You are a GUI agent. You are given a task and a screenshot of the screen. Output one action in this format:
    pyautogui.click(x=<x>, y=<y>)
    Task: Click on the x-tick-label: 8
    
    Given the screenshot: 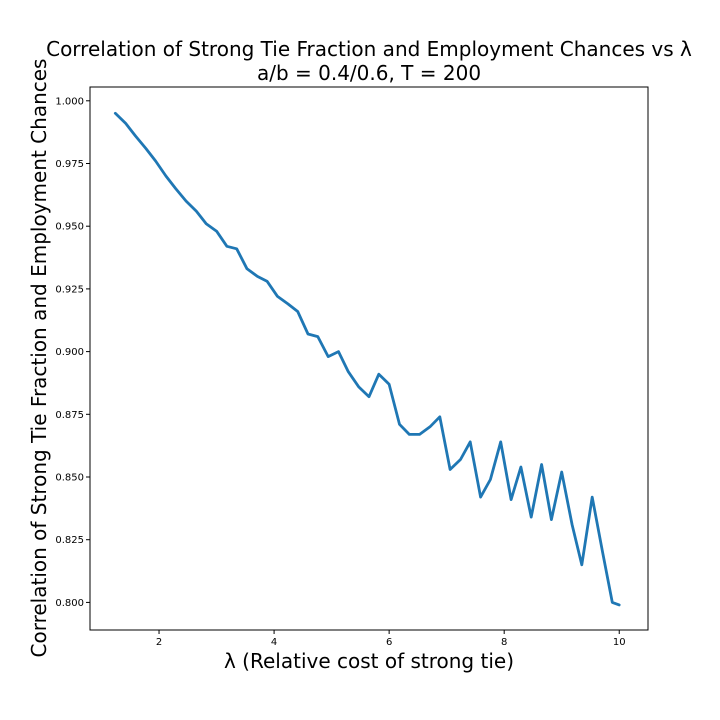 What is the action you would take?
    pyautogui.click(x=504, y=642)
    